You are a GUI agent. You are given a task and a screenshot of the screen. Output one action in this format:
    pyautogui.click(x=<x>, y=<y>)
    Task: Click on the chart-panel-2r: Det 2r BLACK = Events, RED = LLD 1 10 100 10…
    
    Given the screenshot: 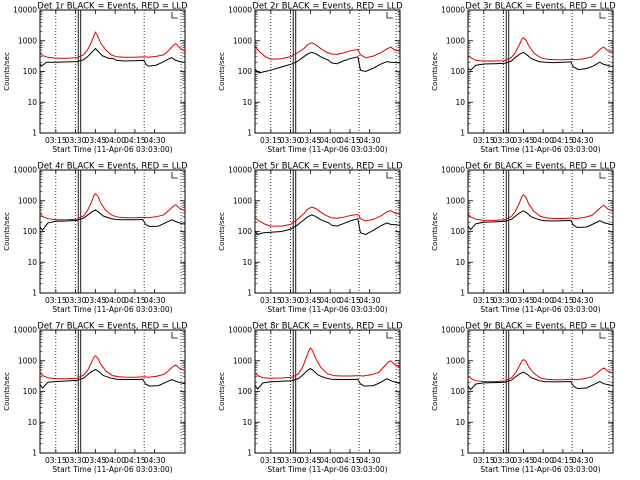 What is the action you would take?
    pyautogui.click(x=310, y=78)
    